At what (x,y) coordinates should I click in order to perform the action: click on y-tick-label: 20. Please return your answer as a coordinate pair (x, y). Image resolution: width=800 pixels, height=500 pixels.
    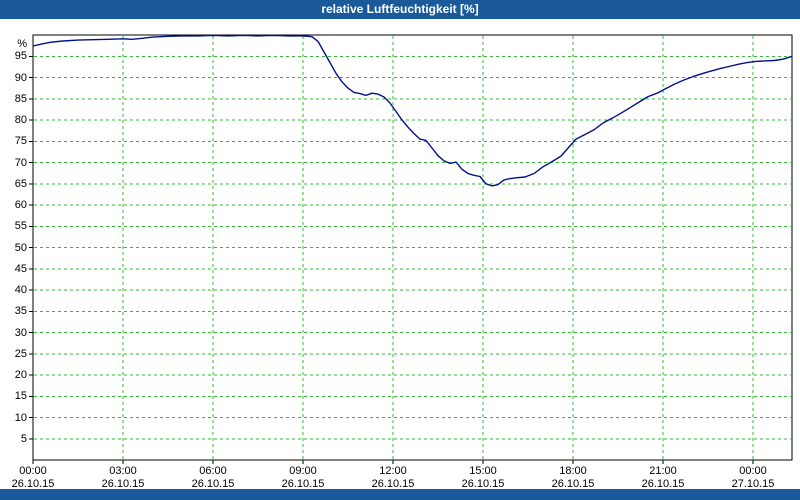
    Looking at the image, I should click on (20, 375).